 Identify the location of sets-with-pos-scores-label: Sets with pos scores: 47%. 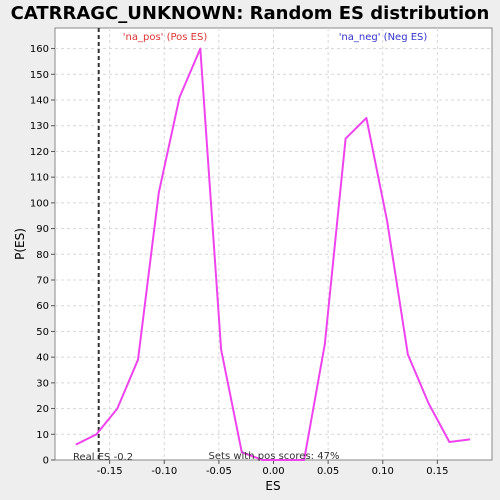
(274, 456).